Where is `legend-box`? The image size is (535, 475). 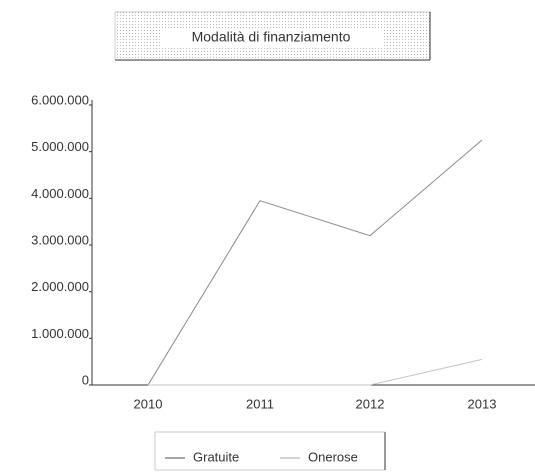 legend-box is located at coordinates (270, 451).